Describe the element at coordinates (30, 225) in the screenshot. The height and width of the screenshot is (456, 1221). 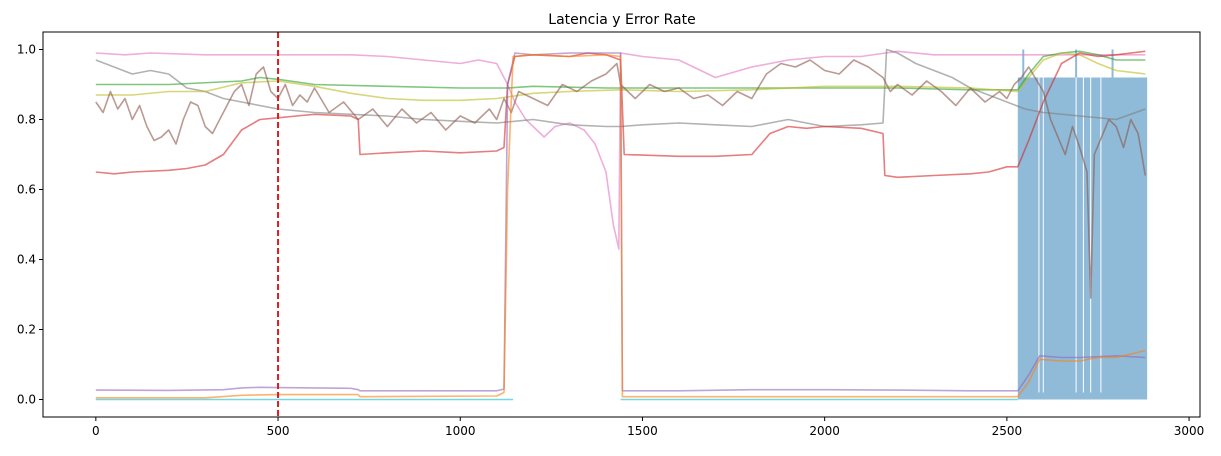
I see `y-axis-ticks: 0.0 0.2 0.4 0.6 0.8 1.0` at that location.